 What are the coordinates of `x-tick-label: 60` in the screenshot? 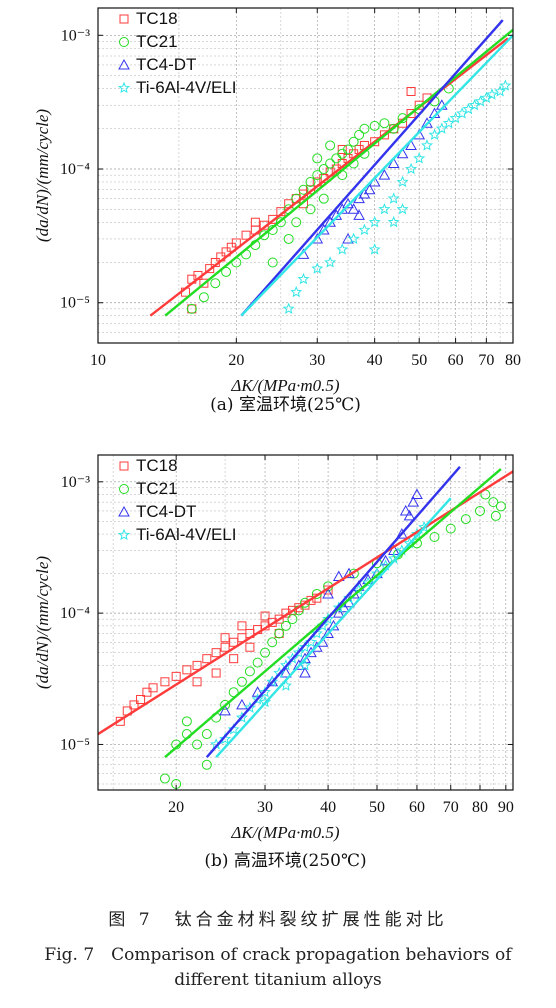 It's located at (456, 360).